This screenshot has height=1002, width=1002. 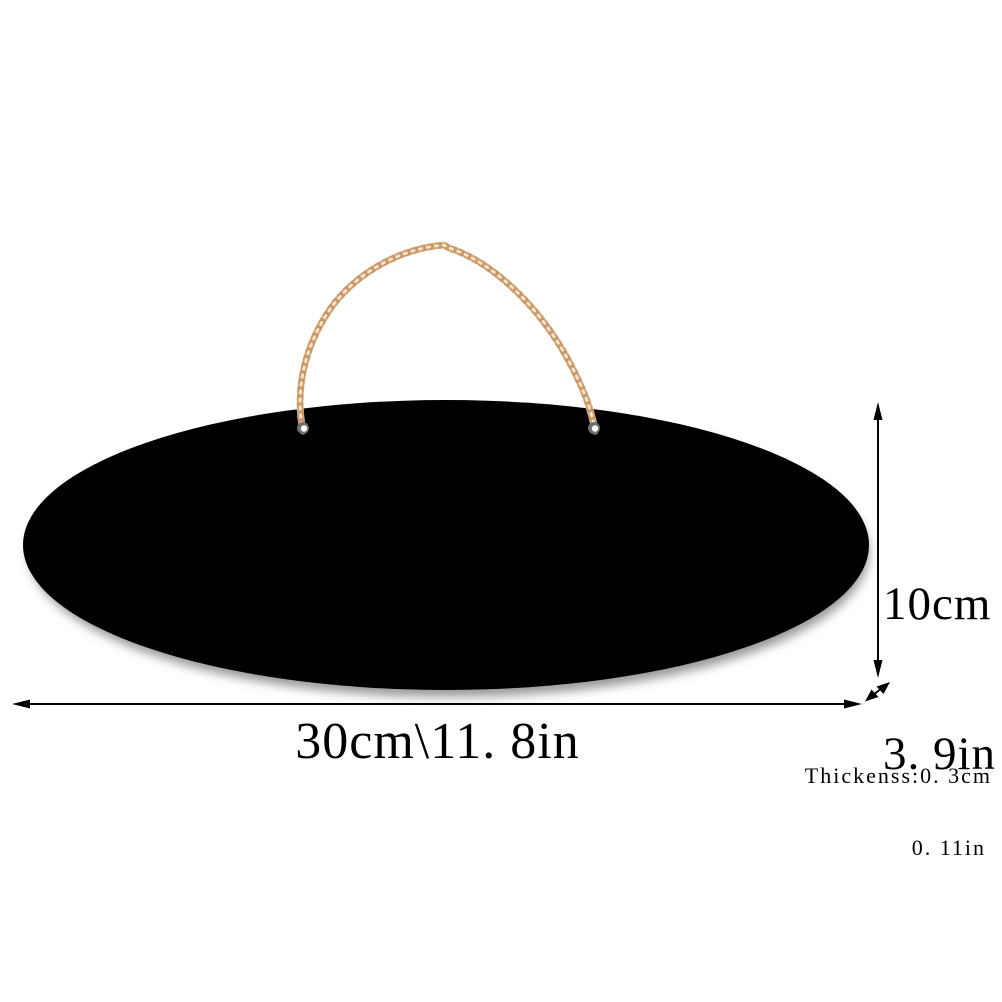 I want to click on width-dimension-arrow, so click(x=437, y=704).